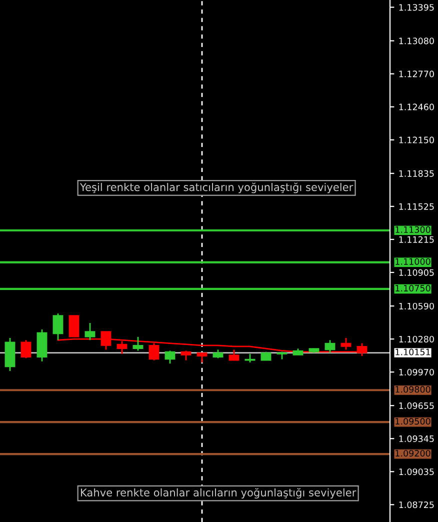 This screenshot has height=522, width=438. What do you see at coordinates (416, 107) in the screenshot?
I see `y-tick-label: 1.12460` at bounding box center [416, 107].